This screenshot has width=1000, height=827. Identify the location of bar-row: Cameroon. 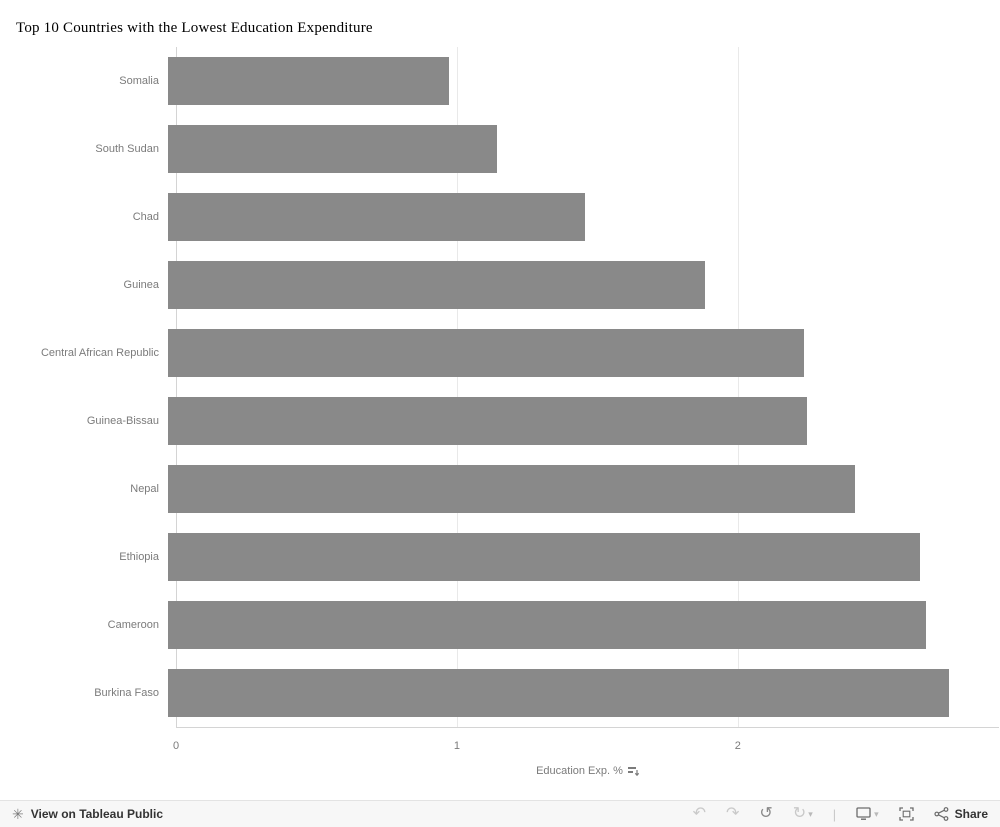
(500, 625).